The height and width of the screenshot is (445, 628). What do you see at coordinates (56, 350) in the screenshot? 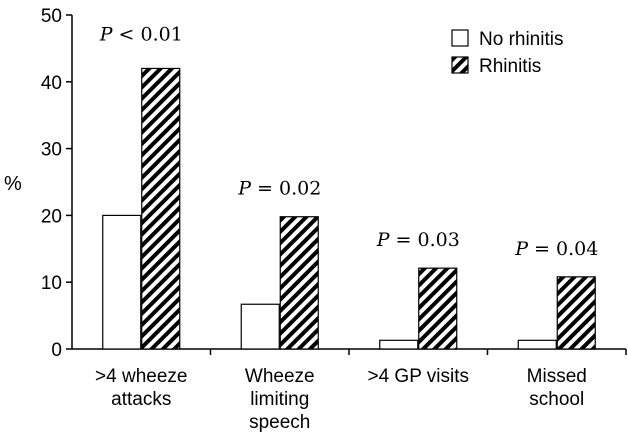
I see `y-tick-label: 0` at bounding box center [56, 350].